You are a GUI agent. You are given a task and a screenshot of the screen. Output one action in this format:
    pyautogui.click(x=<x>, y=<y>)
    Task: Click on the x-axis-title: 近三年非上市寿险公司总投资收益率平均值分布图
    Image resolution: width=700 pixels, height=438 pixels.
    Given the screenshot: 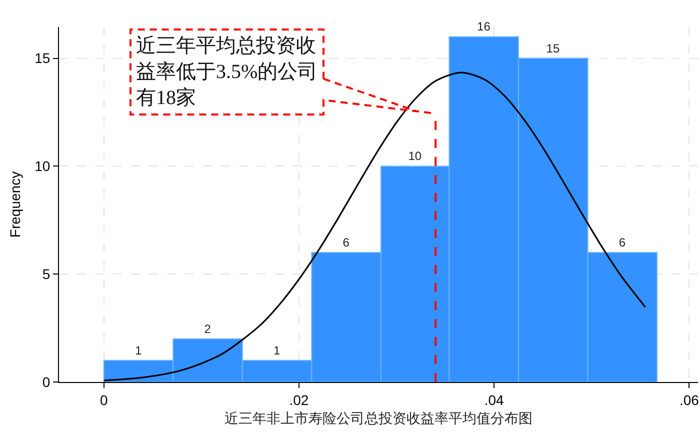 What is the action you would take?
    pyautogui.click(x=378, y=418)
    